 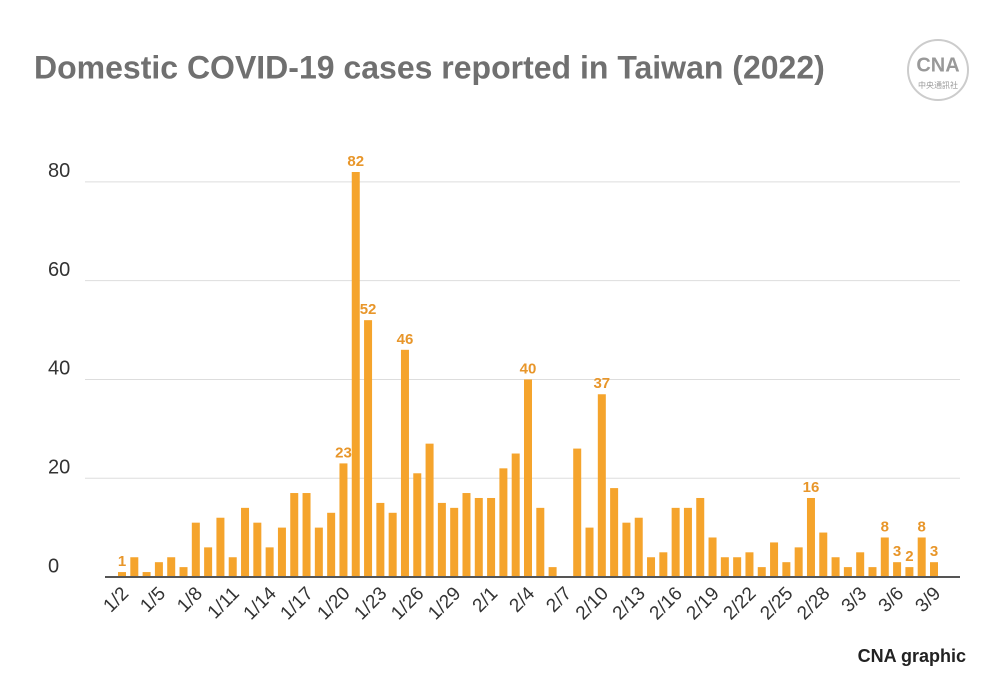 What do you see at coordinates (592, 603) in the screenshot?
I see `x-tick-label: 2/10` at bounding box center [592, 603].